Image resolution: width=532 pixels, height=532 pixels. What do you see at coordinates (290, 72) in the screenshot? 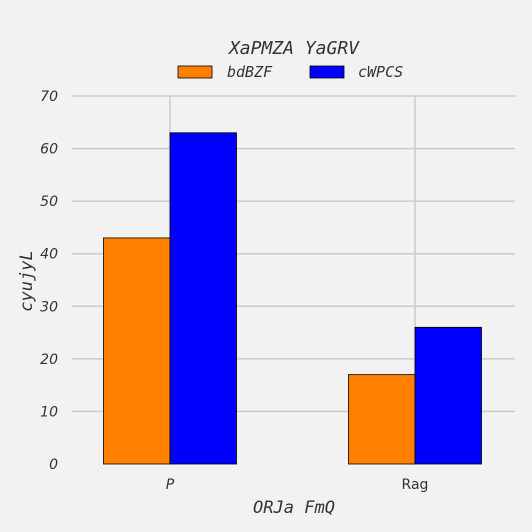
I see `legend: bdBZF cWPCS` at bounding box center [290, 72].